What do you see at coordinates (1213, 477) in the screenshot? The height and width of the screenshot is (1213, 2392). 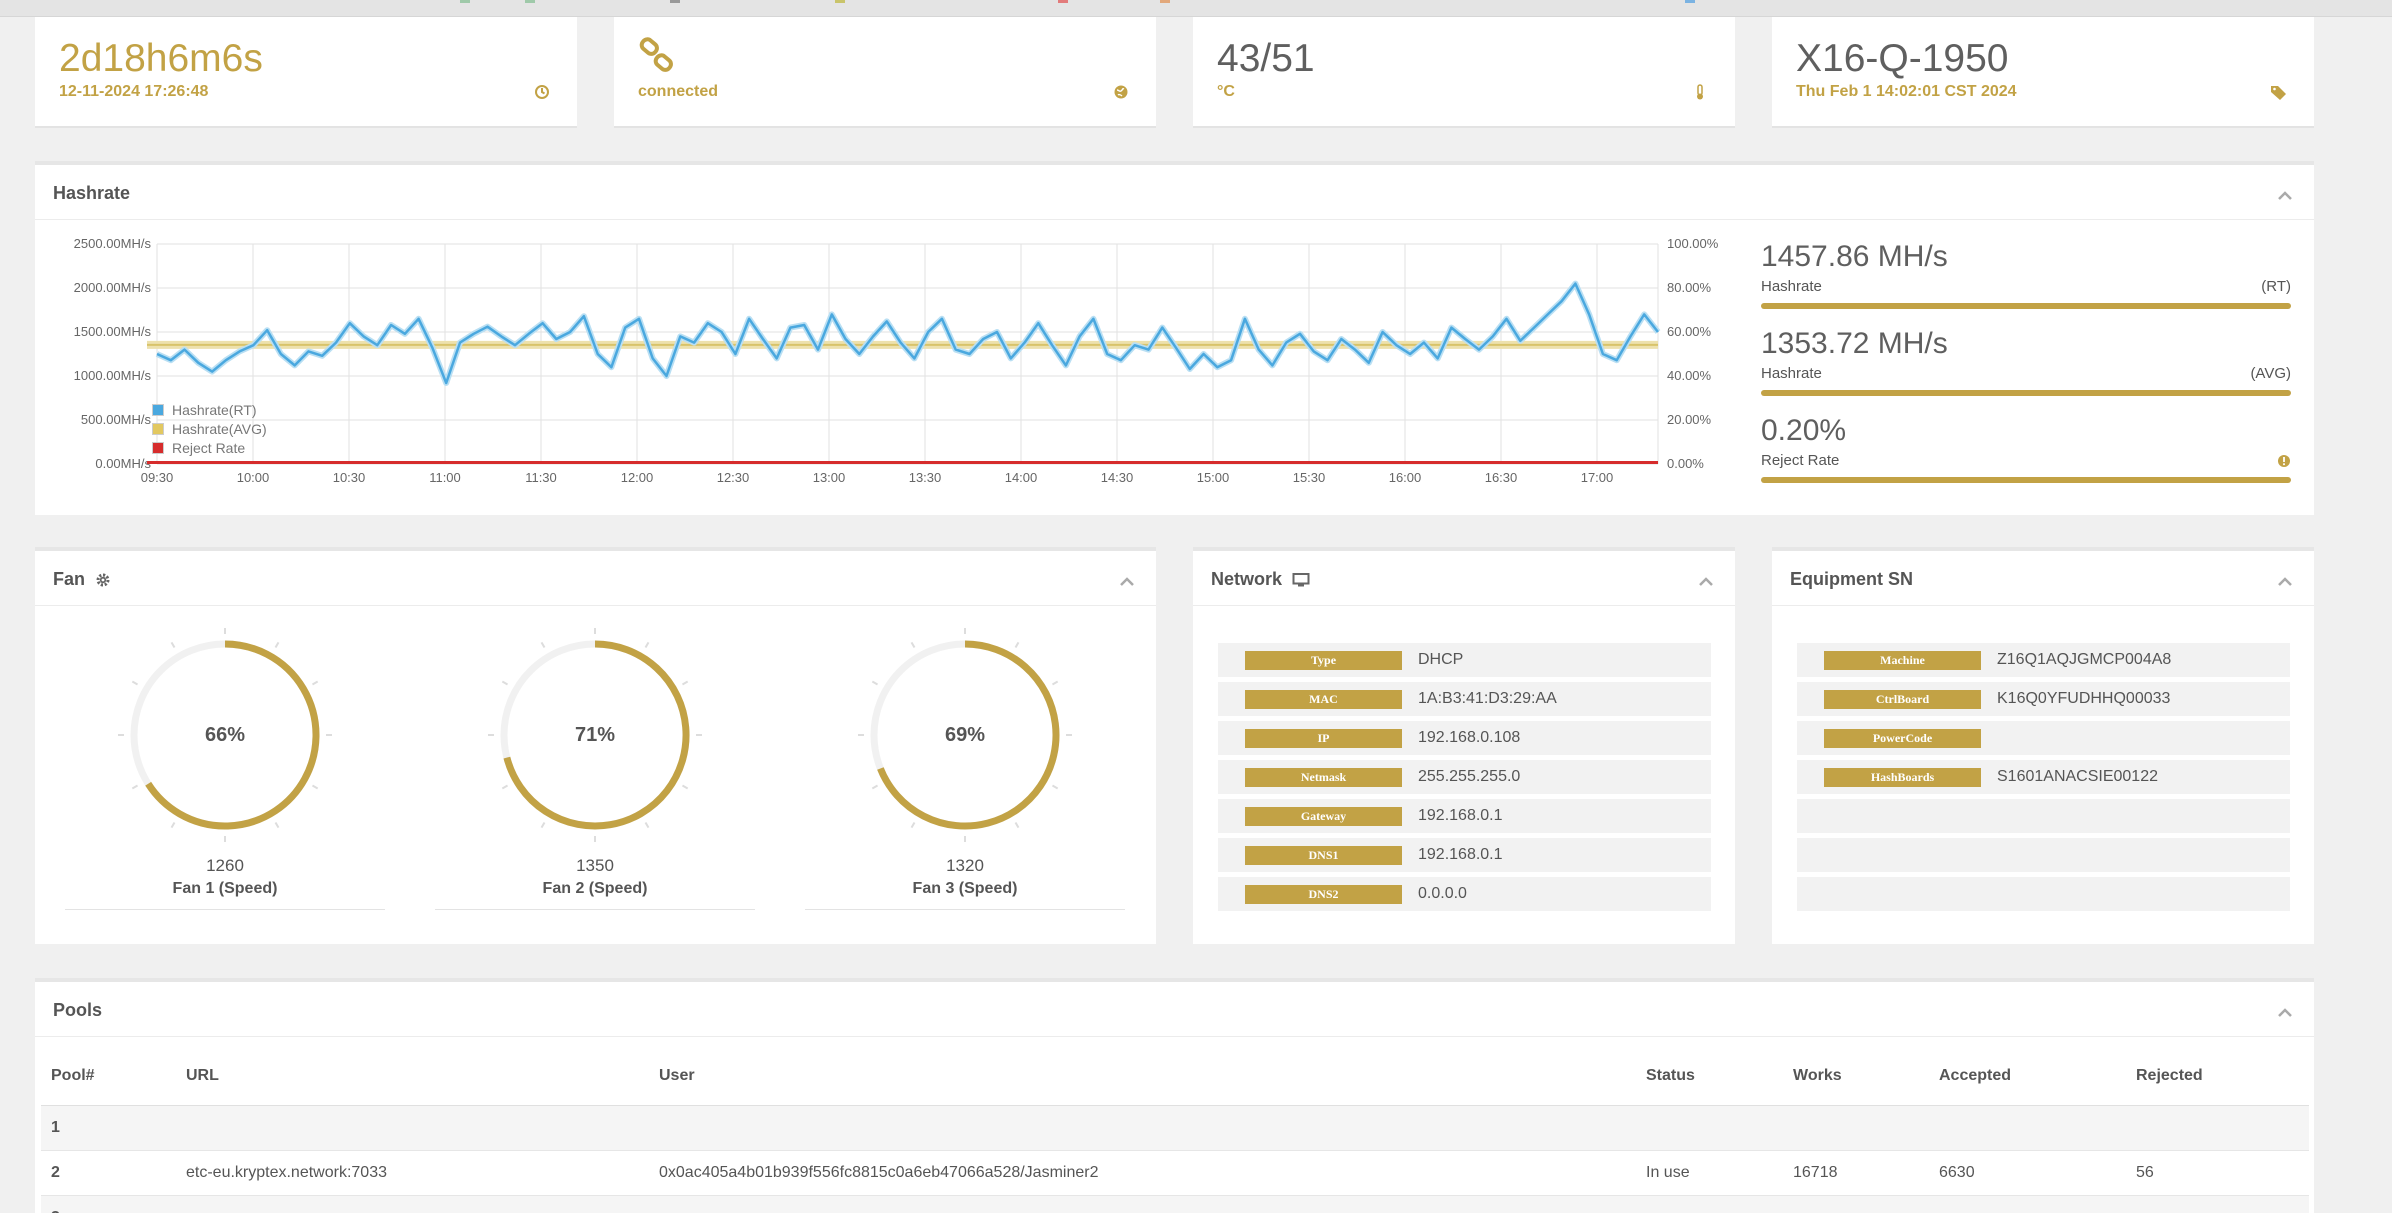 I see `x-tick-label: 15:00` at bounding box center [1213, 477].